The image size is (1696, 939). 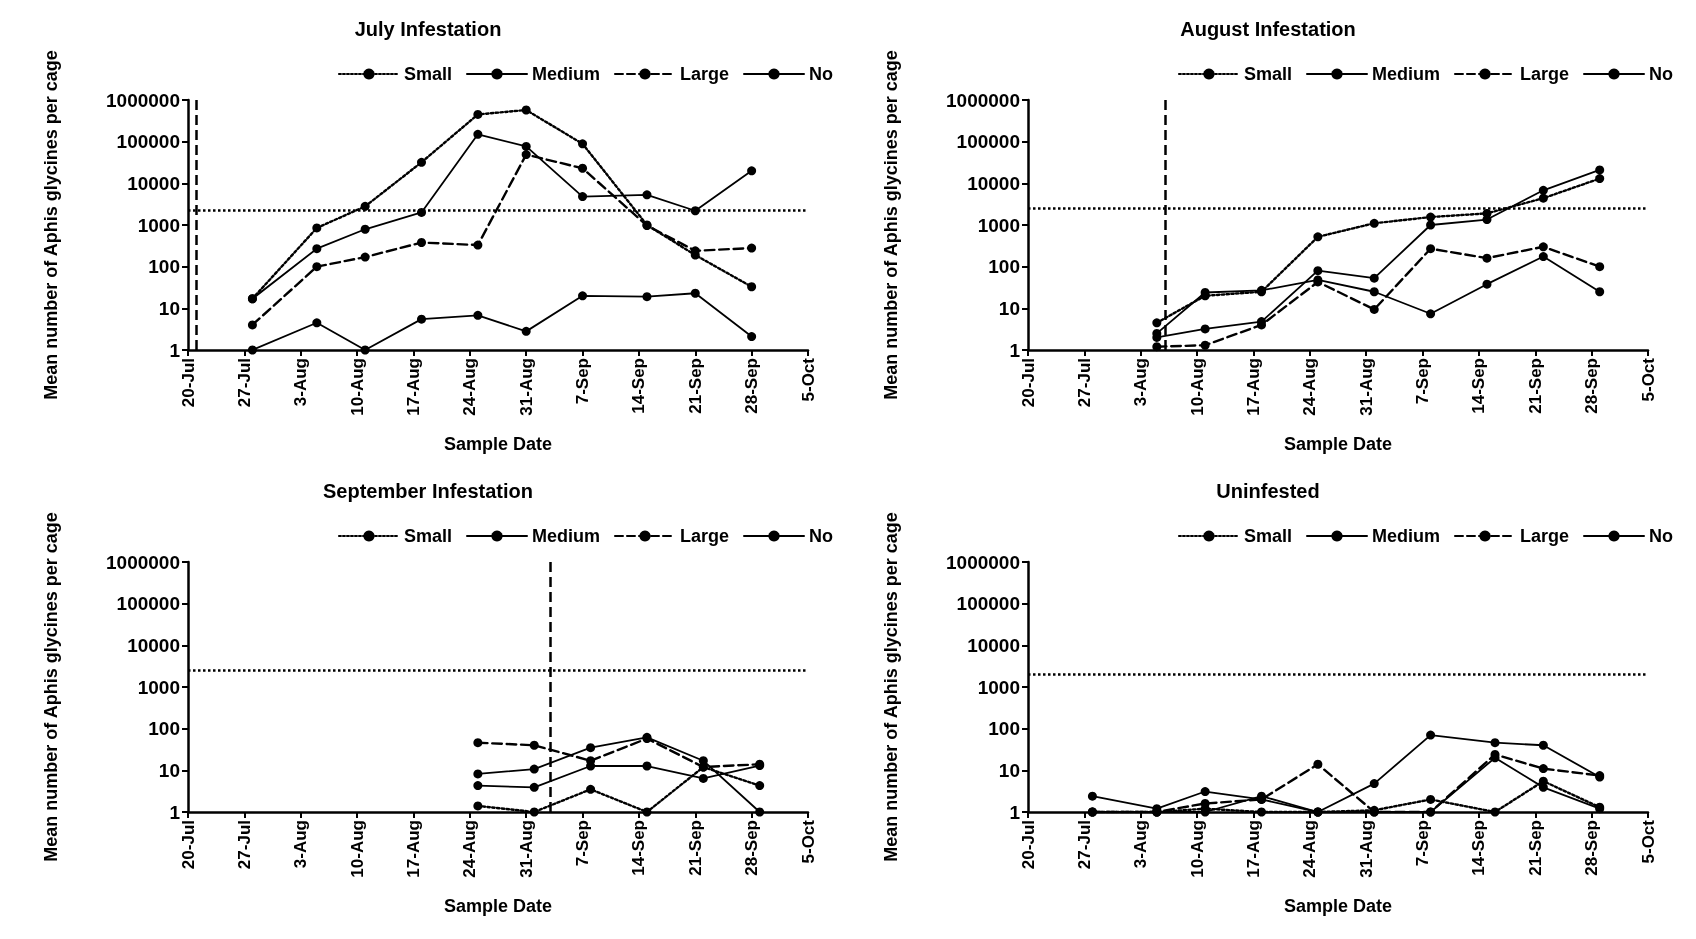 I want to click on chart-title: July Infestation, so click(x=428, y=29).